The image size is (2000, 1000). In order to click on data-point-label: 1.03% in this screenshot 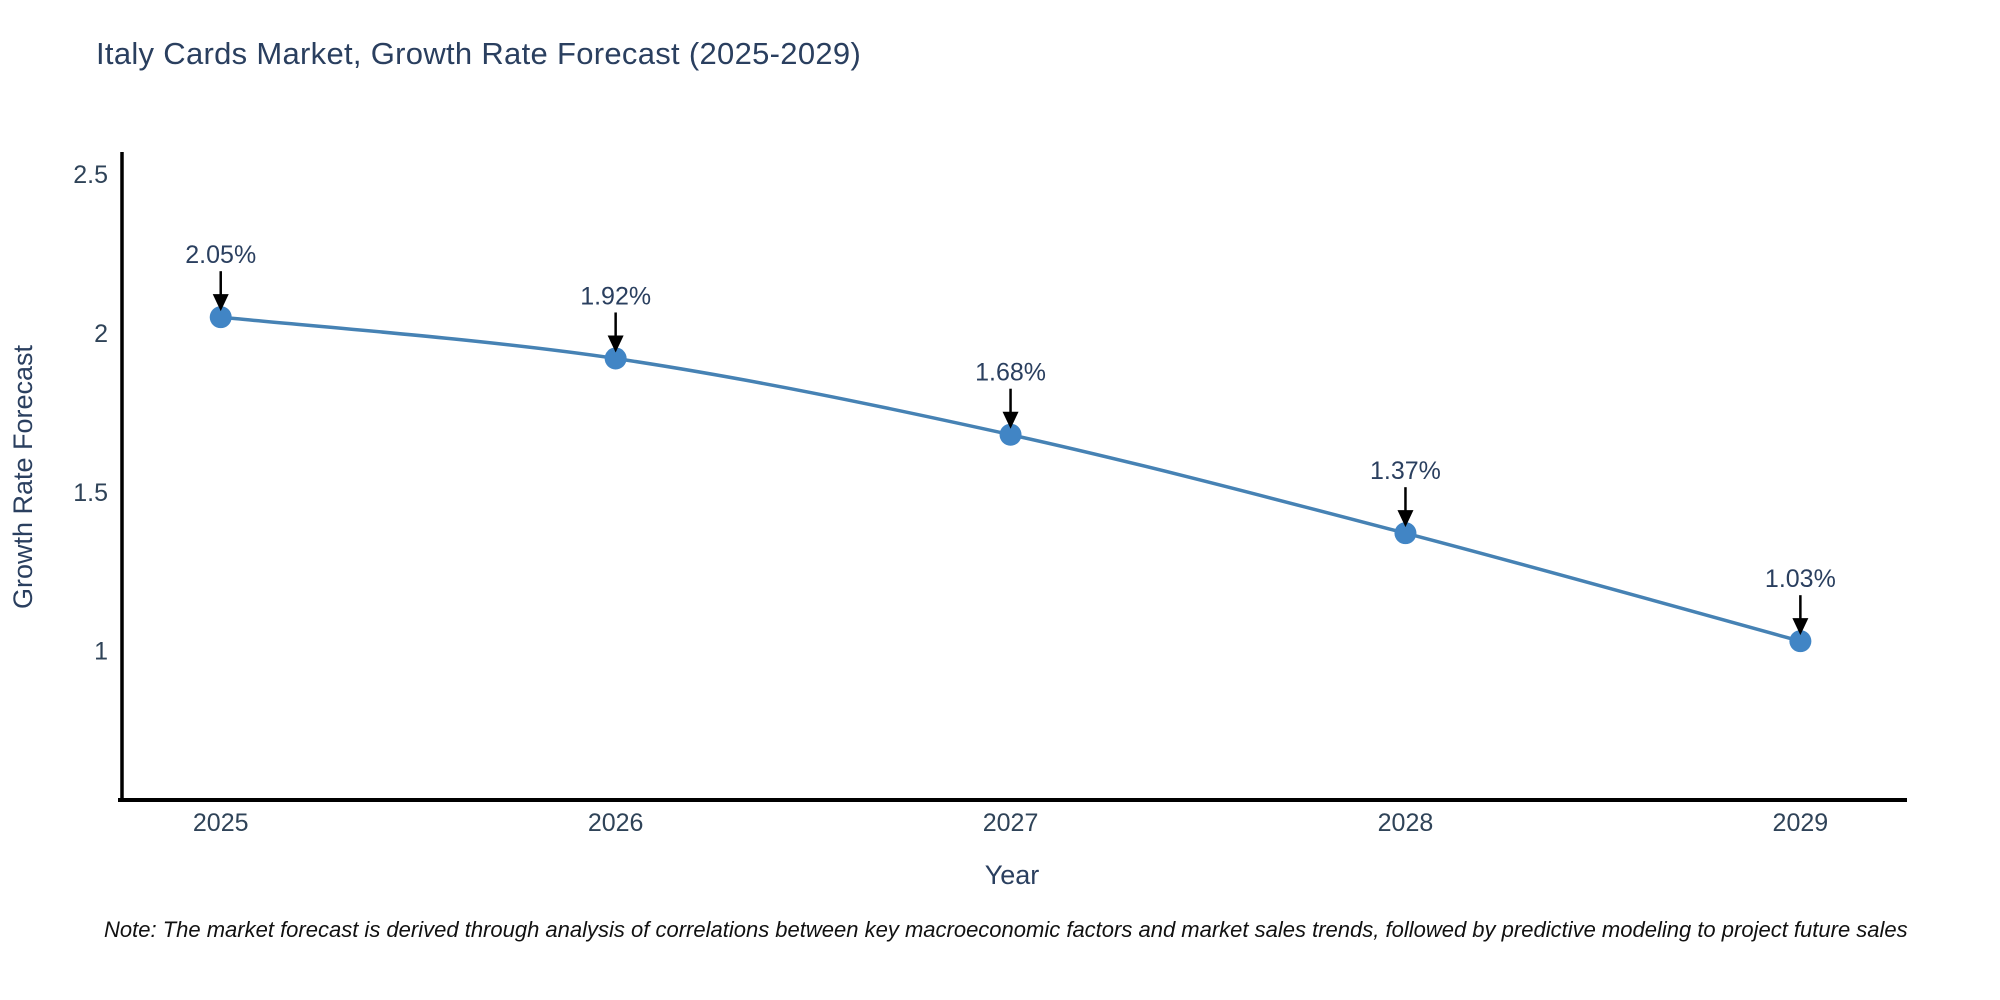, I will do `click(1800, 579)`.